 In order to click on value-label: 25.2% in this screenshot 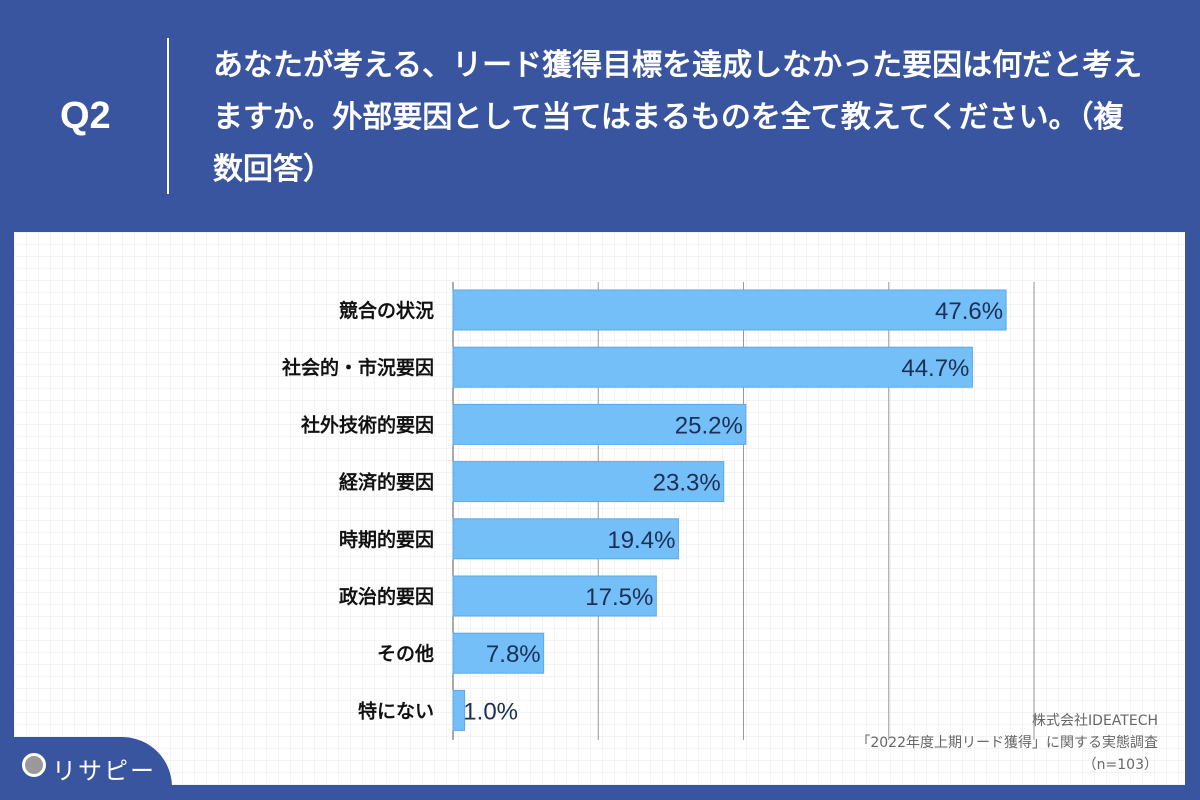, I will do `click(709, 425)`.